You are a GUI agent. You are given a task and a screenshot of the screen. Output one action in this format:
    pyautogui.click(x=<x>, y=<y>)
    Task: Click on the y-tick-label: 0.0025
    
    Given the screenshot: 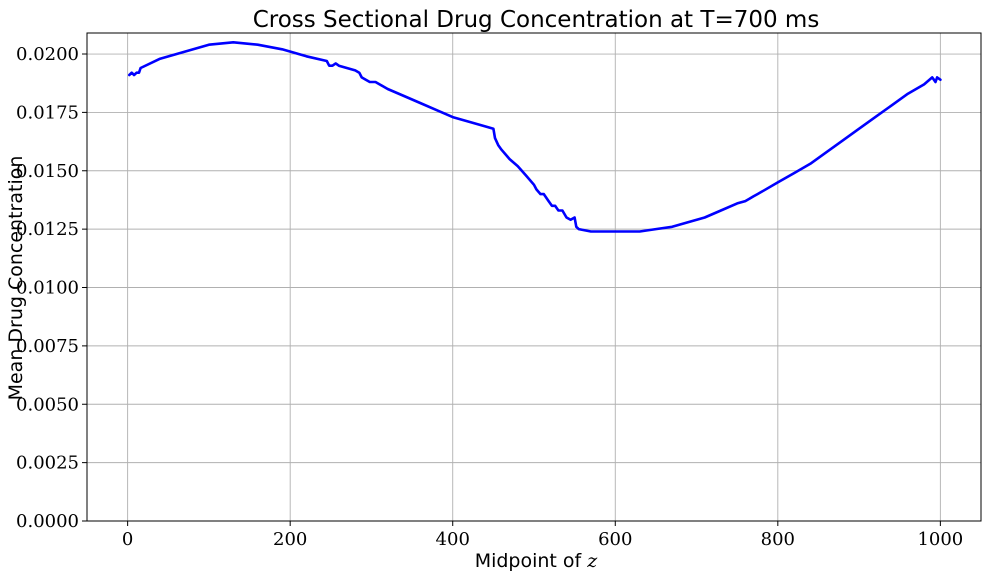 What is the action you would take?
    pyautogui.click(x=47, y=463)
    